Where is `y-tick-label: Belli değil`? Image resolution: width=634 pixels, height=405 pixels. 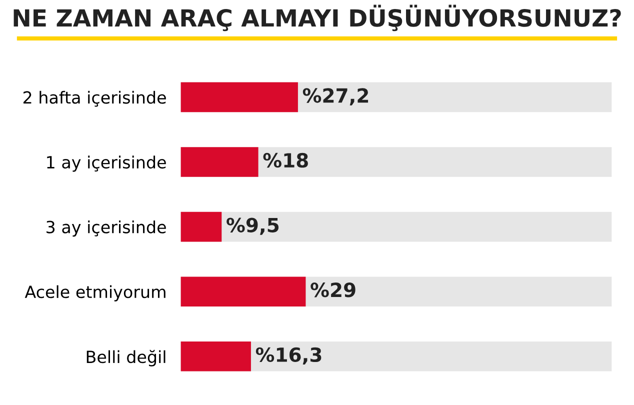
y-tick-label: Belli değil is located at coordinates (126, 358).